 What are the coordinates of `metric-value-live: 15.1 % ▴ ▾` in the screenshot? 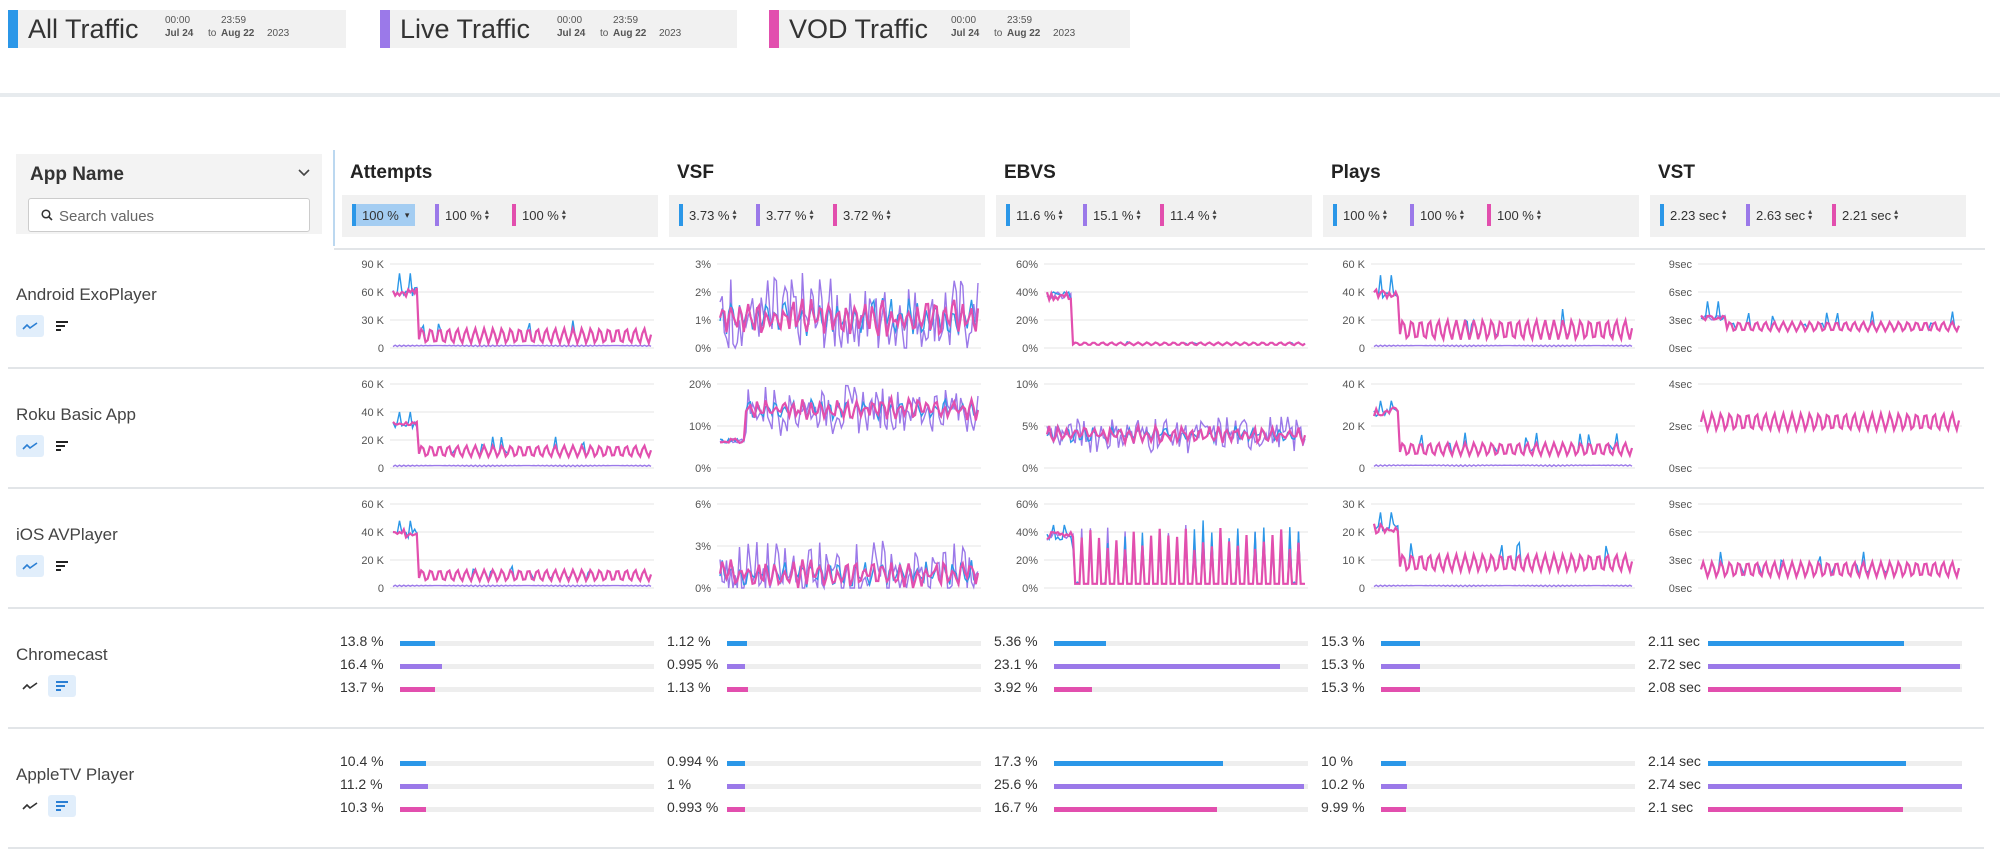 It's located at (1112, 215).